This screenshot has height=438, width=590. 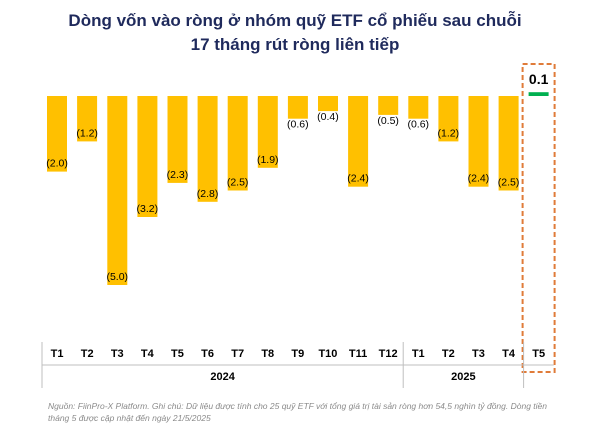 I want to click on chart-title-line-2: 17 tháng rút ròng liên tiếp, so click(x=295, y=44).